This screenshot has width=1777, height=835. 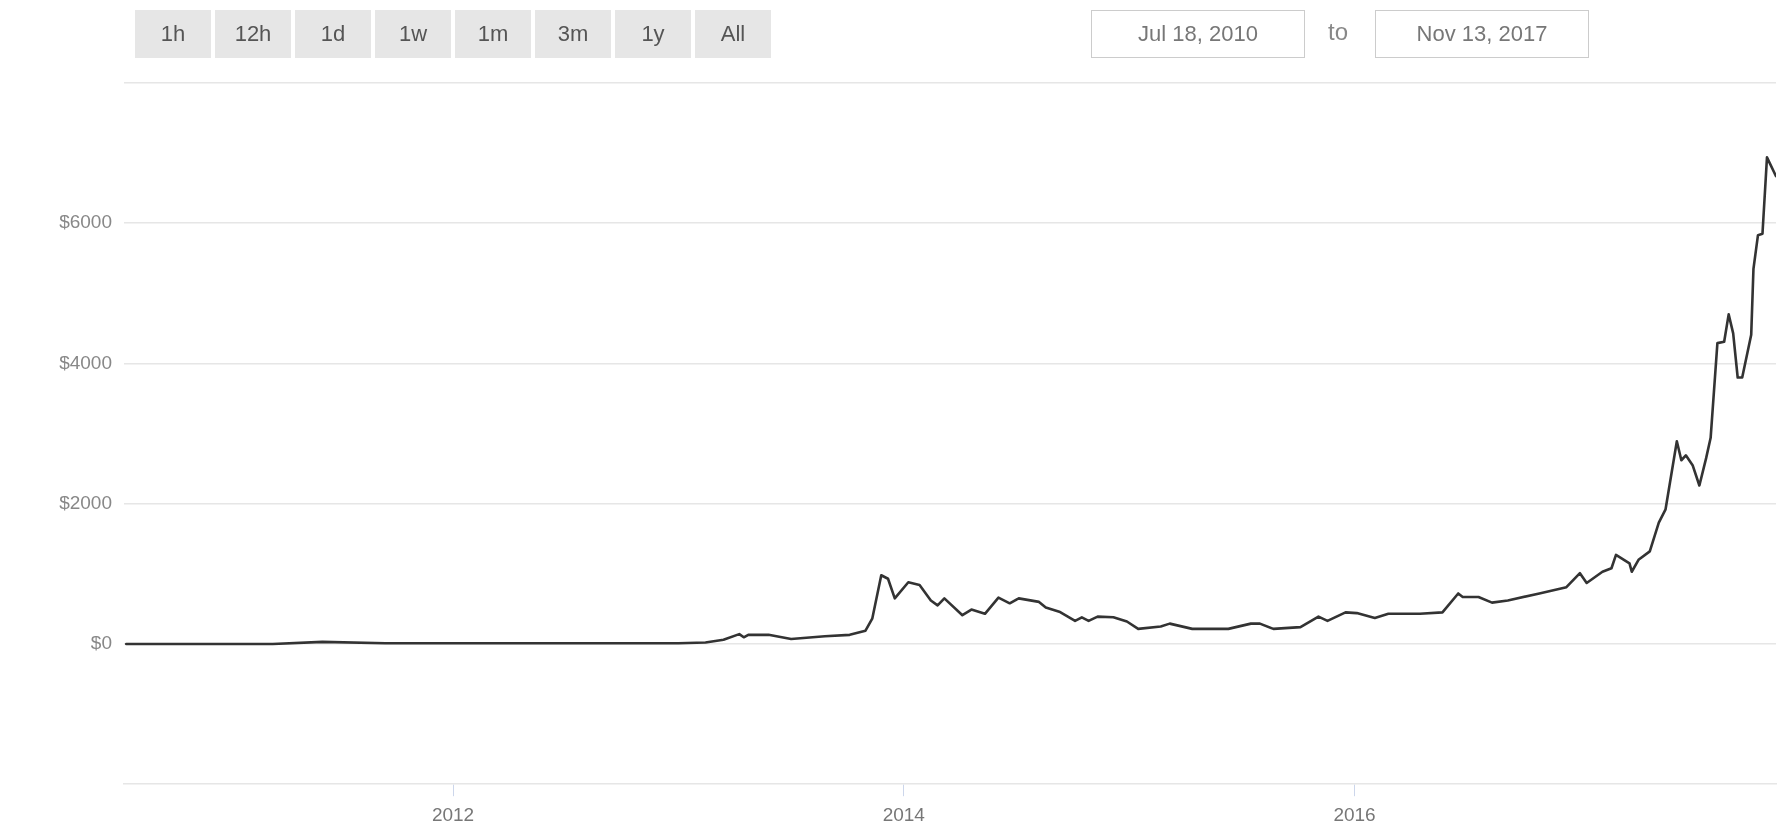 What do you see at coordinates (1354, 814) in the screenshot?
I see `x-tick-label: 2016` at bounding box center [1354, 814].